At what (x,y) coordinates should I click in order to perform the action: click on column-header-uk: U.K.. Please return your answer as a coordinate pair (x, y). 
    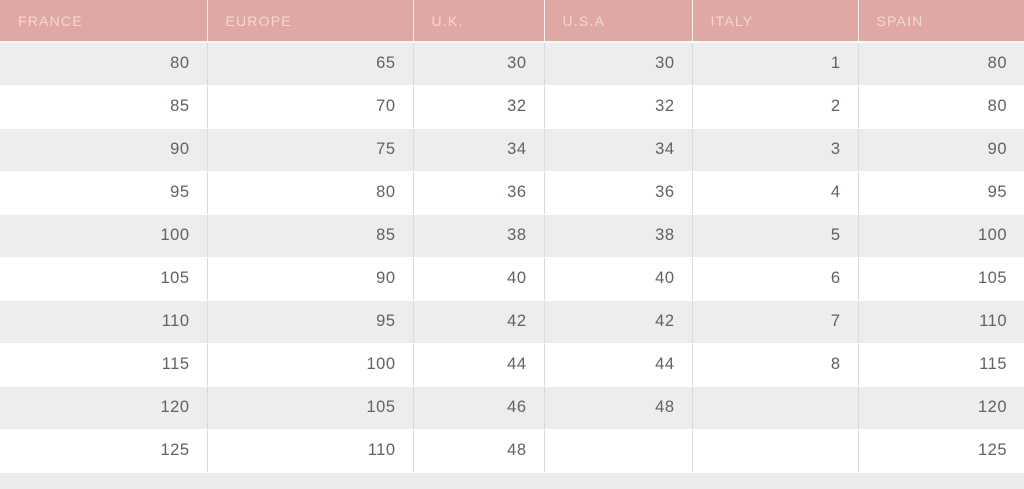
    Looking at the image, I should click on (479, 21).